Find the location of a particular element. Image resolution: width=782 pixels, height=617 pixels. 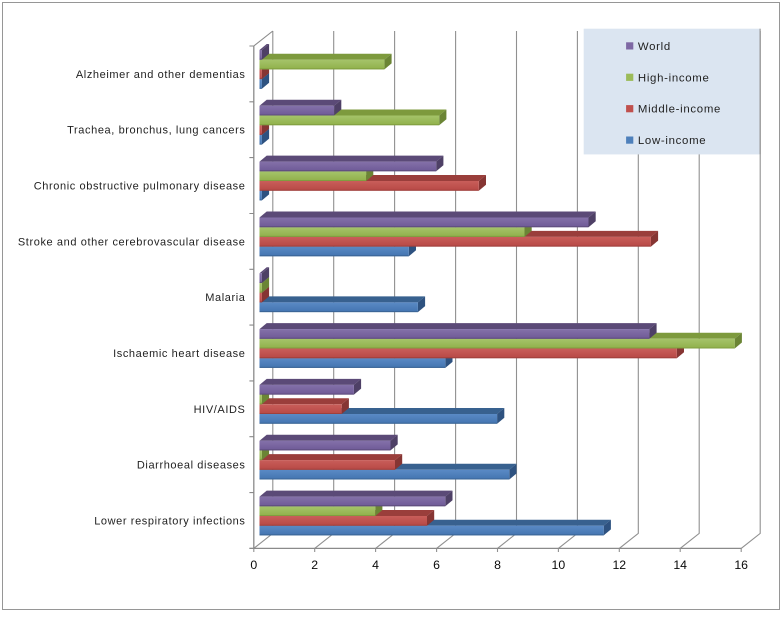

svg-text:Stroke and other cerebrovascul: Stroke and other cerebrovascular disease is located at coordinates (132, 242).